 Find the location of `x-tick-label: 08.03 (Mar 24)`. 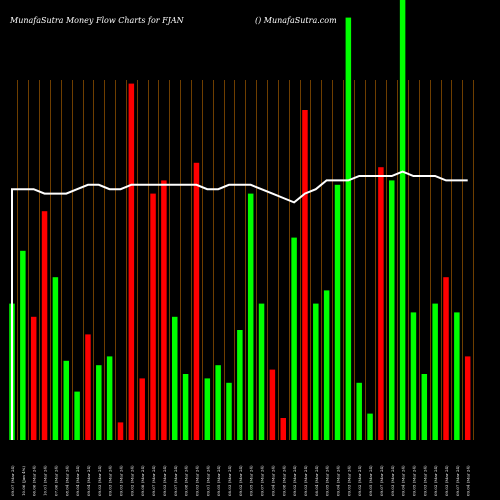

x-tick-label: 08.03 (Mar 24) is located at coordinates (229, 480).